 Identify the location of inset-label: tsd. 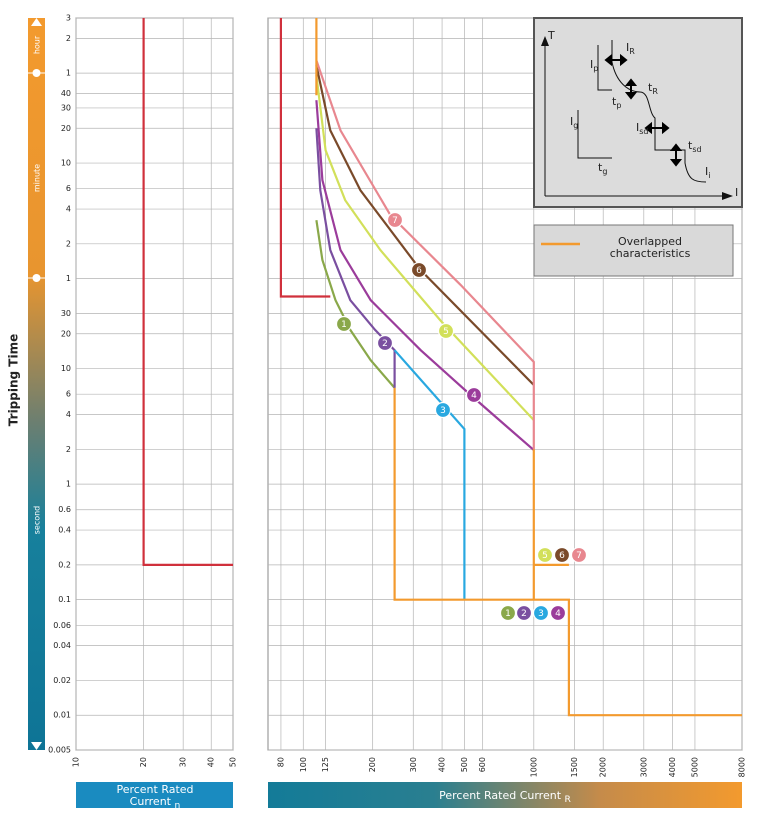
(695, 146).